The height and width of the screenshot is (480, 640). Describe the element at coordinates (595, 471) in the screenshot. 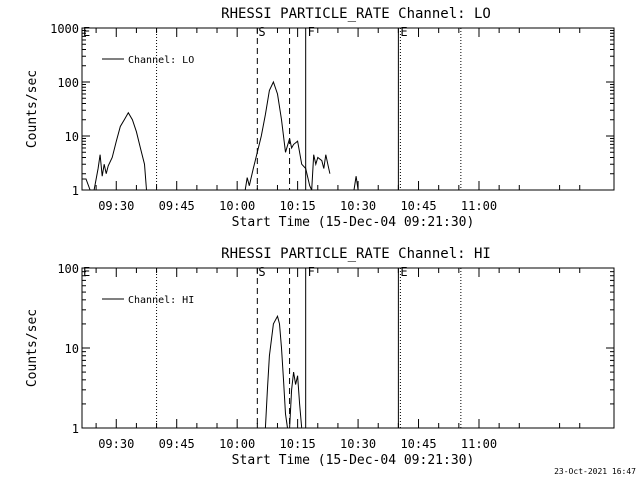

I see `timestamp: 23-Oct-2021 16:47` at that location.